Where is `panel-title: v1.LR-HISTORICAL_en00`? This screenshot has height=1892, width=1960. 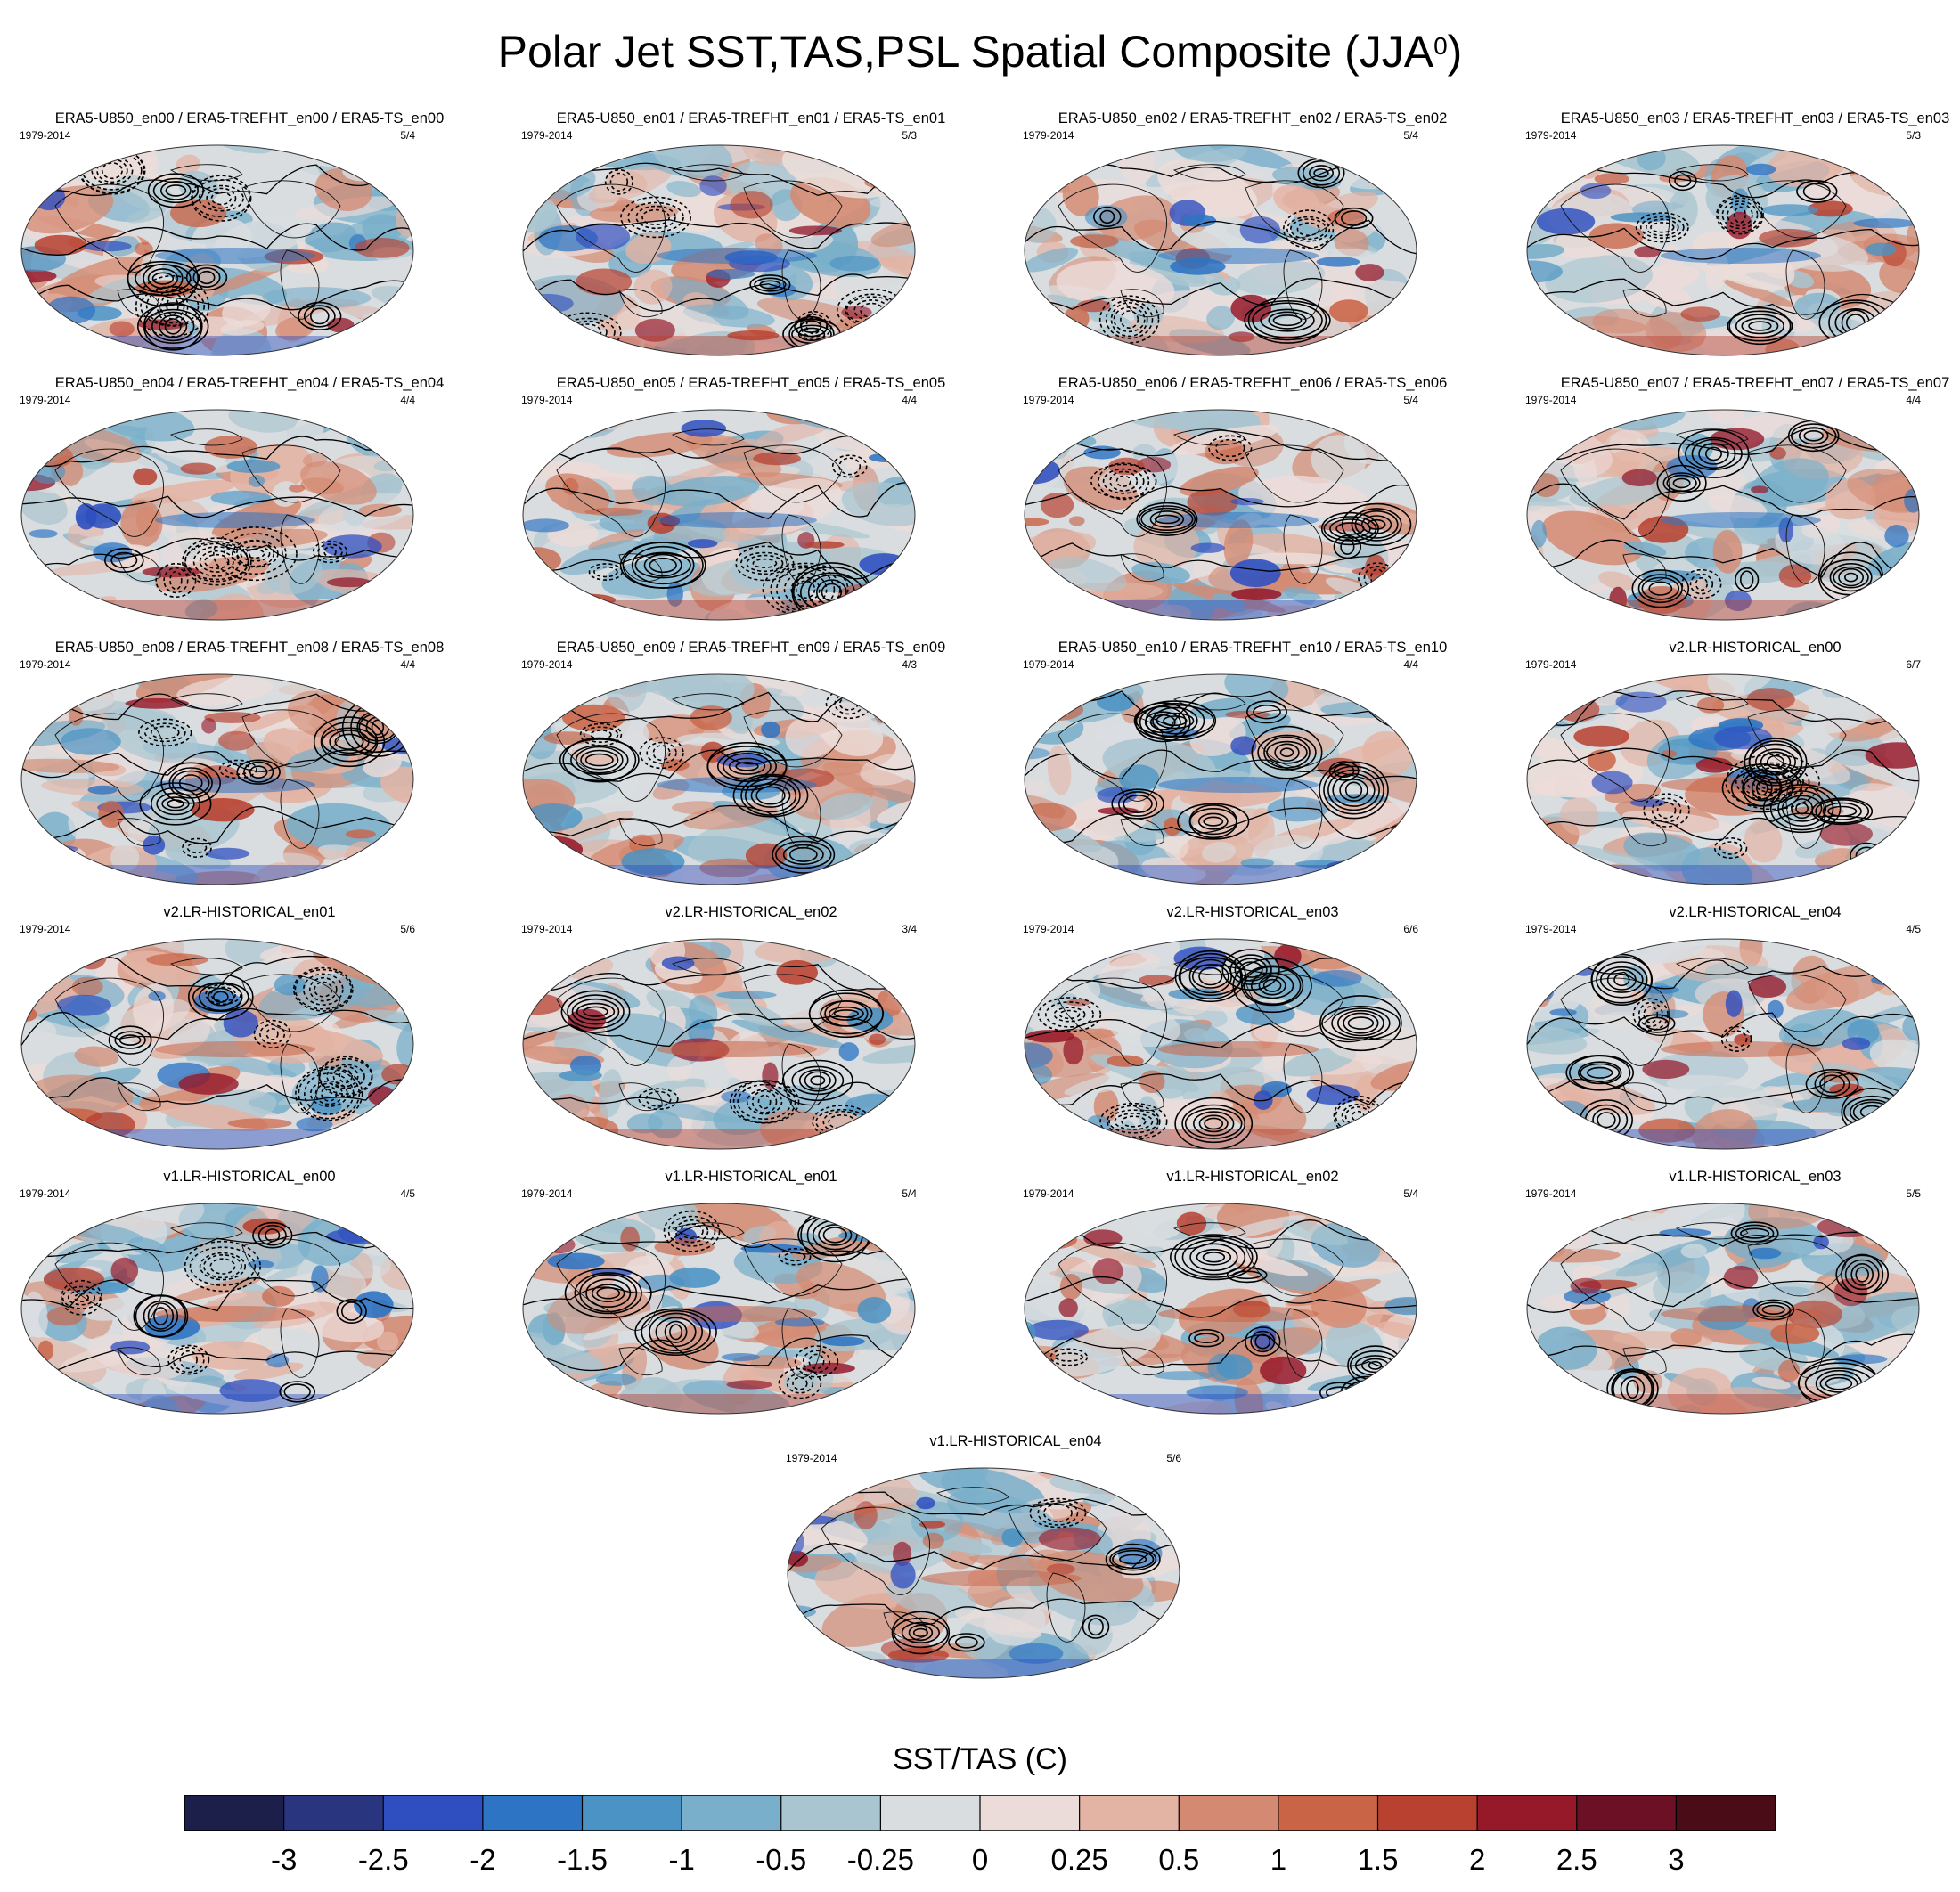
panel-title: v1.LR-HISTORICAL_en00 is located at coordinates (249, 1177).